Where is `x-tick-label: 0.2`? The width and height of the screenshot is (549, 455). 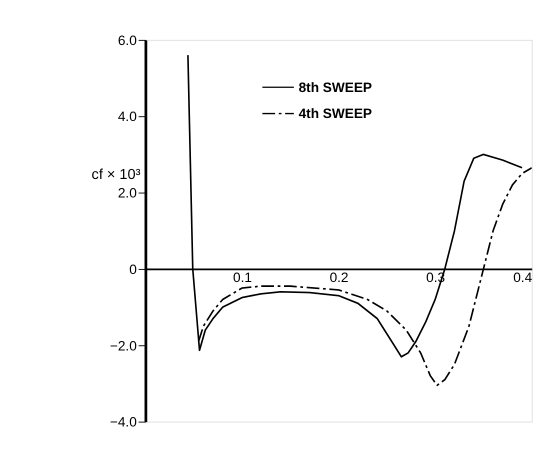
x-tick-label: 0.2 is located at coordinates (339, 278).